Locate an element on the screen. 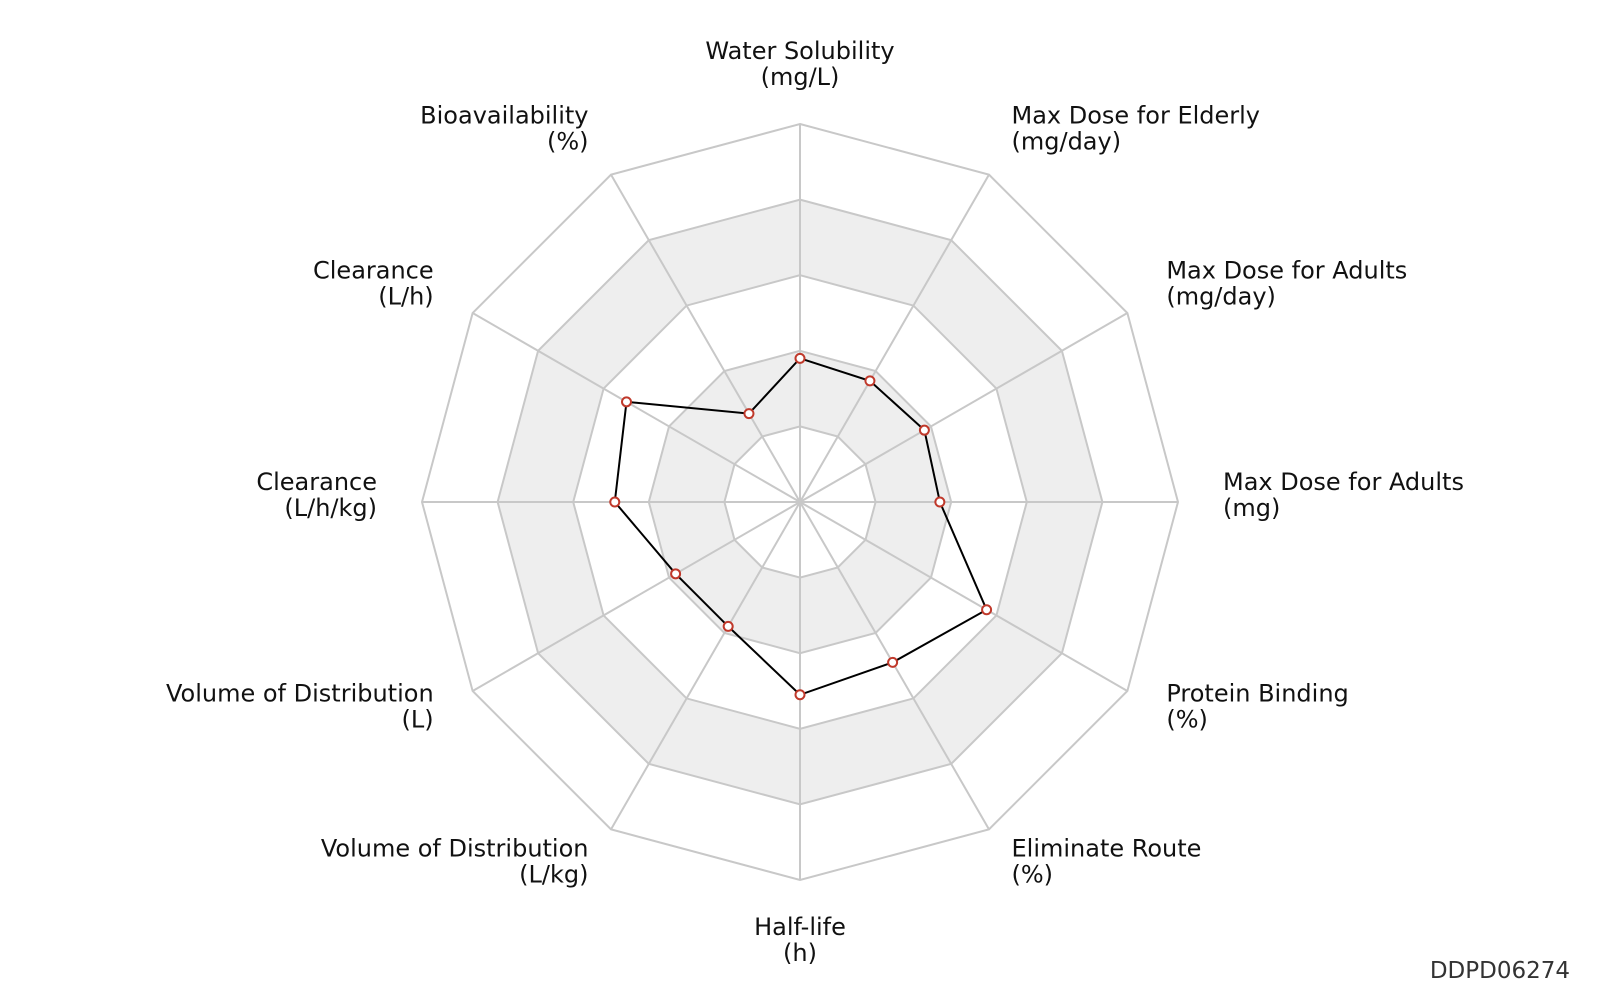 The height and width of the screenshot is (1000, 1600). axis-label-5: Eliminate Route (%) is located at coordinates (1107, 861).